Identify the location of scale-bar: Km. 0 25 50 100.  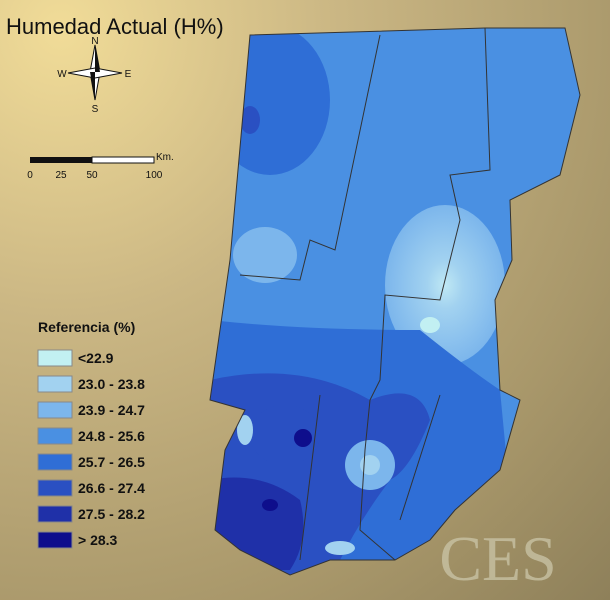
(100, 166).